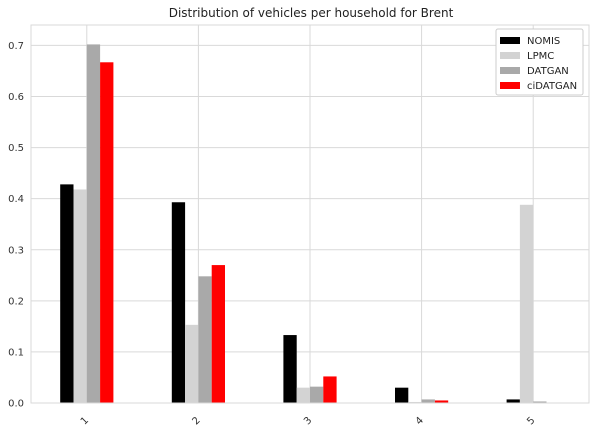 The width and height of the screenshot is (595, 429). Describe the element at coordinates (16, 250) in the screenshot. I see `y-tick-label: 0.3` at that location.